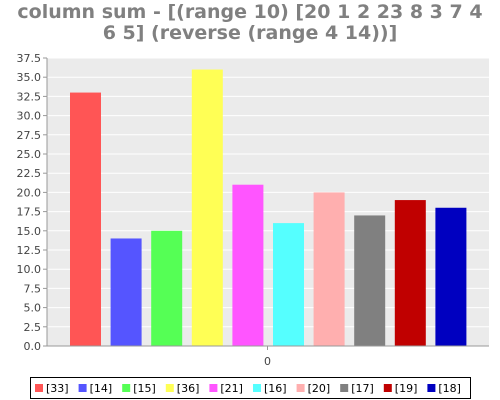 This screenshot has width=500, height=400. Describe the element at coordinates (29, 154) in the screenshot. I see `y-tick-label: 25.0` at that location.